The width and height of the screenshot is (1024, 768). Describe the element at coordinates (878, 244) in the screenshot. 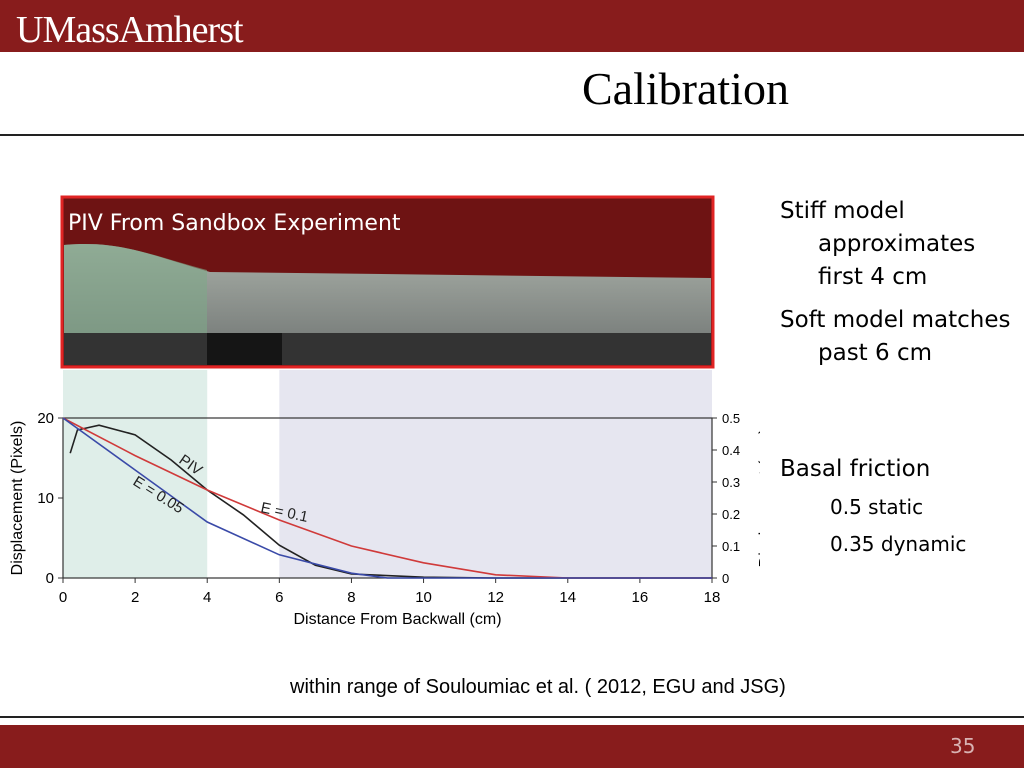

I see `bullet: Stiff model approximates first 4 cm` at that location.